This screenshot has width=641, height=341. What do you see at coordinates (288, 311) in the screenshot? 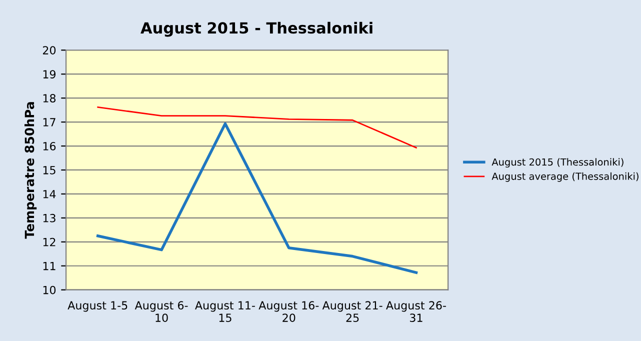
I see `x-tick-label: August 16- 20` at bounding box center [288, 311].